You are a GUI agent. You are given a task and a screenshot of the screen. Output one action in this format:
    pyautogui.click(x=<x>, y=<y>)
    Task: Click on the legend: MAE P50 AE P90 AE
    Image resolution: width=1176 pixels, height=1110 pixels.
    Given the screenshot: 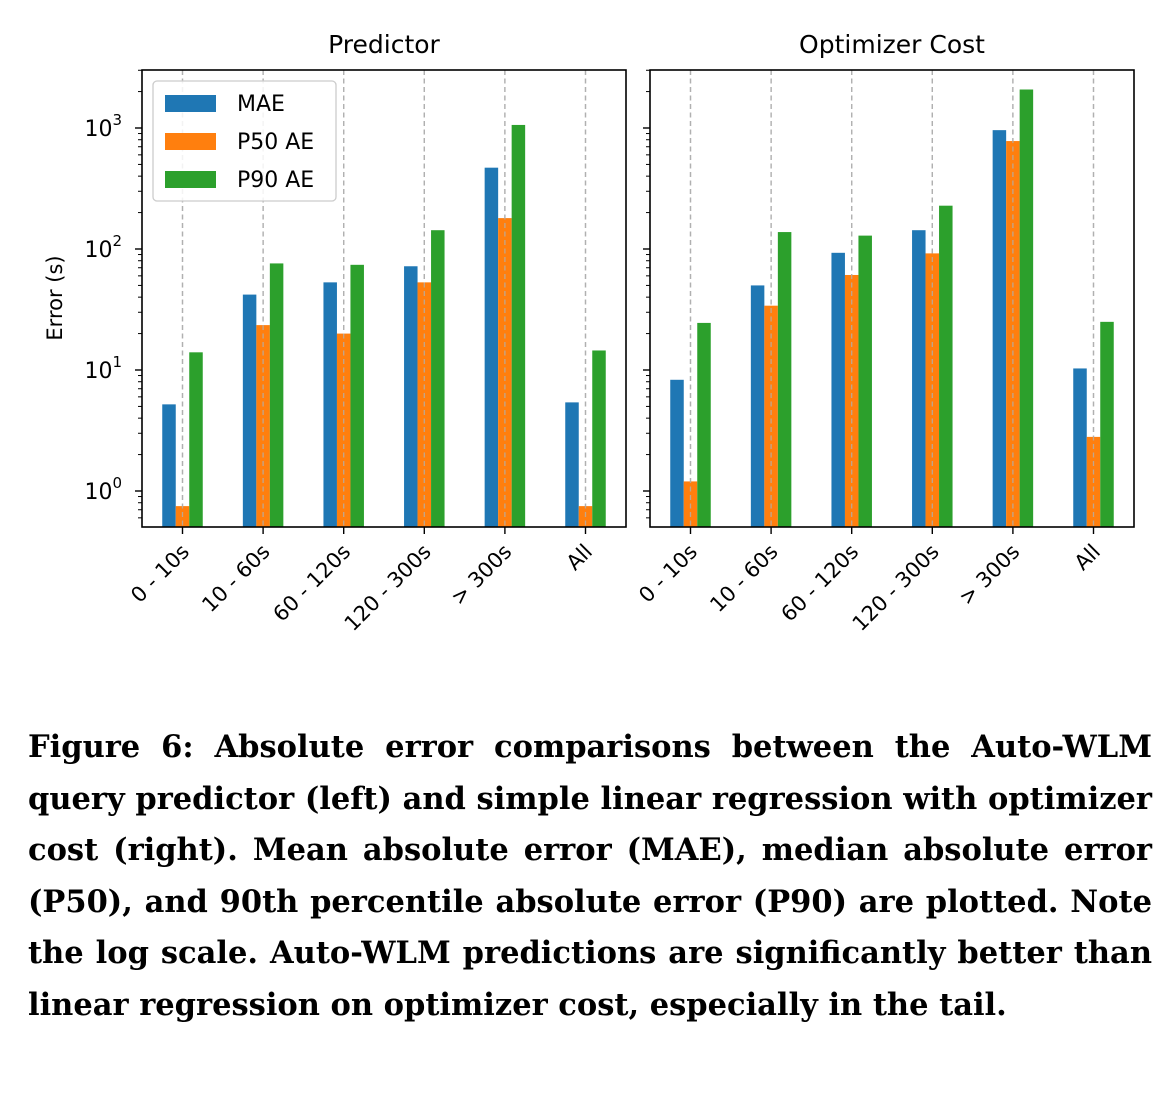 What is the action you would take?
    pyautogui.click(x=244, y=141)
    